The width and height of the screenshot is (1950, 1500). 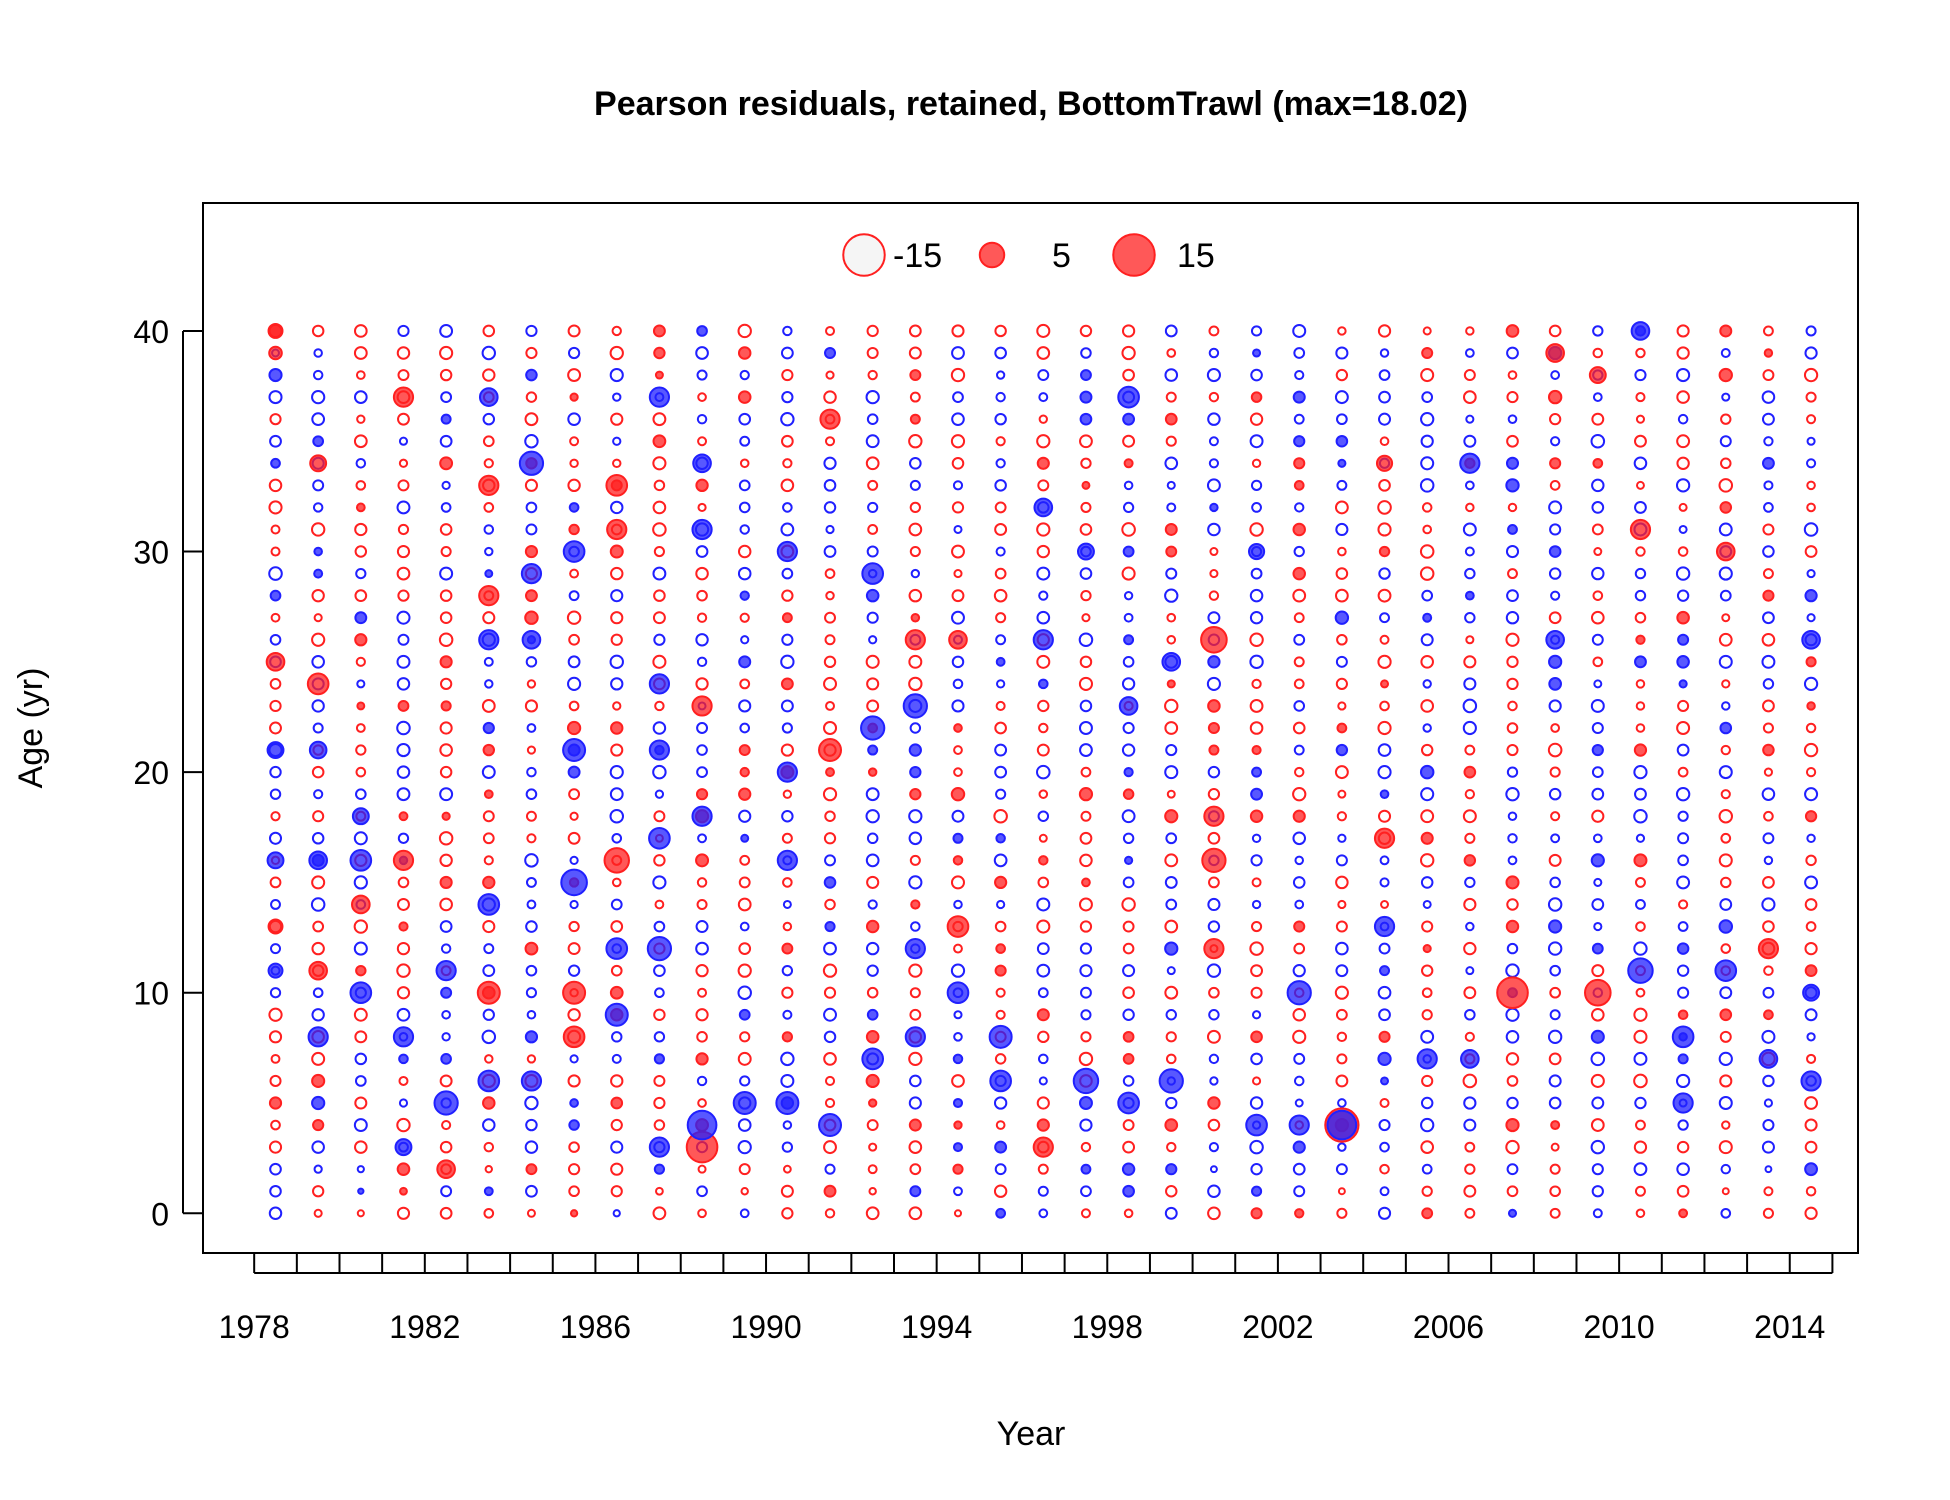 What do you see at coordinates (31, 728) in the screenshot?
I see `y-axis-label: Age (yr)` at bounding box center [31, 728].